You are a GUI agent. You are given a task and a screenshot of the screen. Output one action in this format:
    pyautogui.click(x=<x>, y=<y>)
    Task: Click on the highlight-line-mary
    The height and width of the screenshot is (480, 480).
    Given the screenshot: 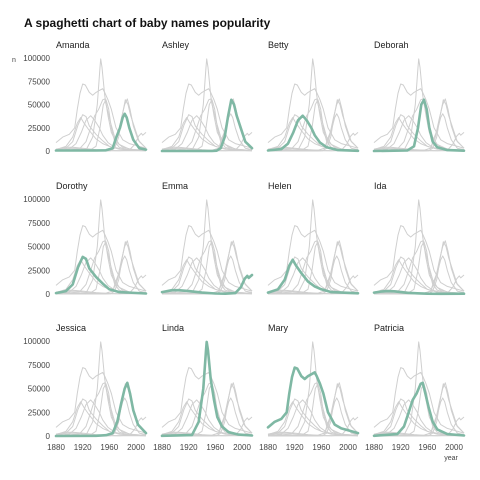 What is the action you would take?
    pyautogui.click(x=313, y=400)
    